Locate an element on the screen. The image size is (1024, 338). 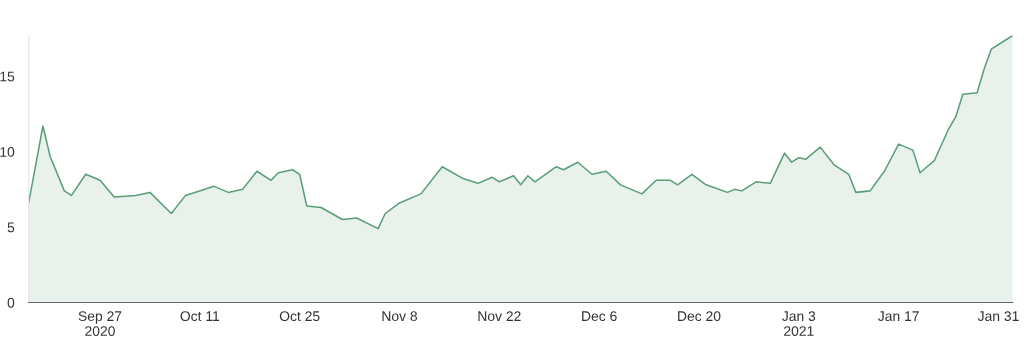
y-tick-label: 5 is located at coordinates (11, 227).